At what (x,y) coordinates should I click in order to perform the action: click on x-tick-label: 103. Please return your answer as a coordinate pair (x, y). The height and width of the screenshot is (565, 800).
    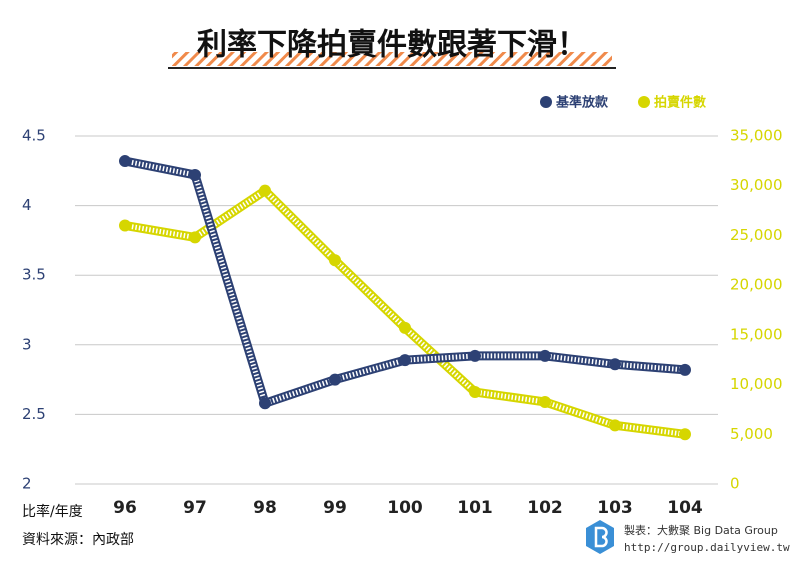
    Looking at the image, I should click on (615, 508).